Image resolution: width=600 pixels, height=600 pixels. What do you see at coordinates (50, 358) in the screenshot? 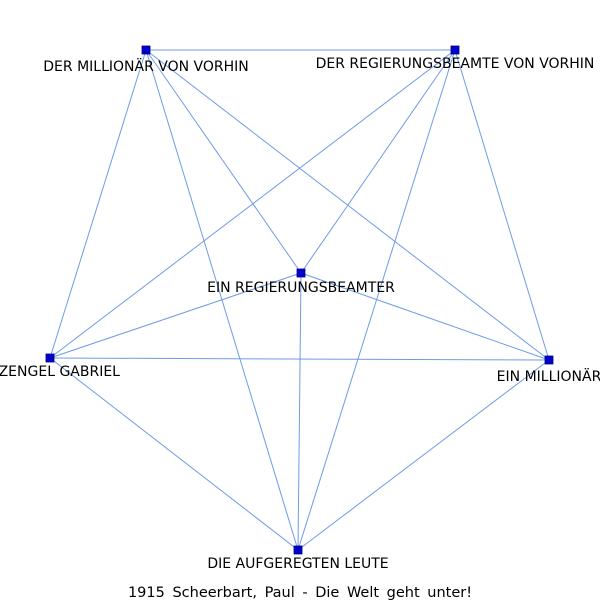
I see `node-erzengel` at bounding box center [50, 358].